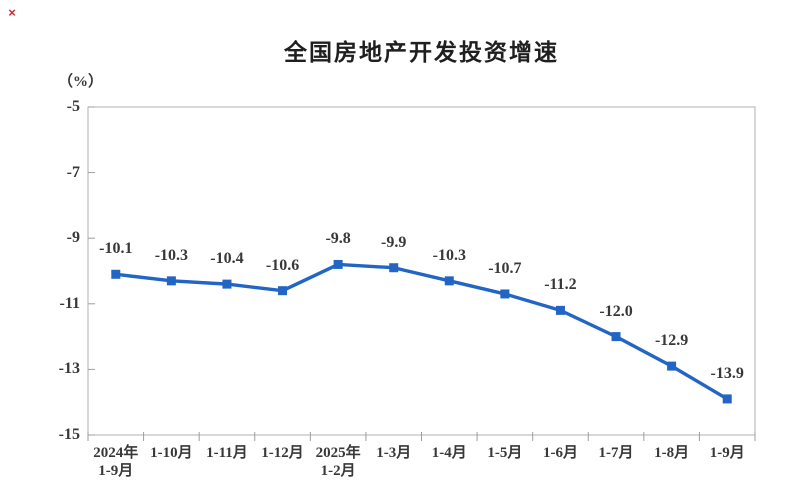  What do you see at coordinates (227, 259) in the screenshot?
I see `data-label: -10.4` at bounding box center [227, 259].